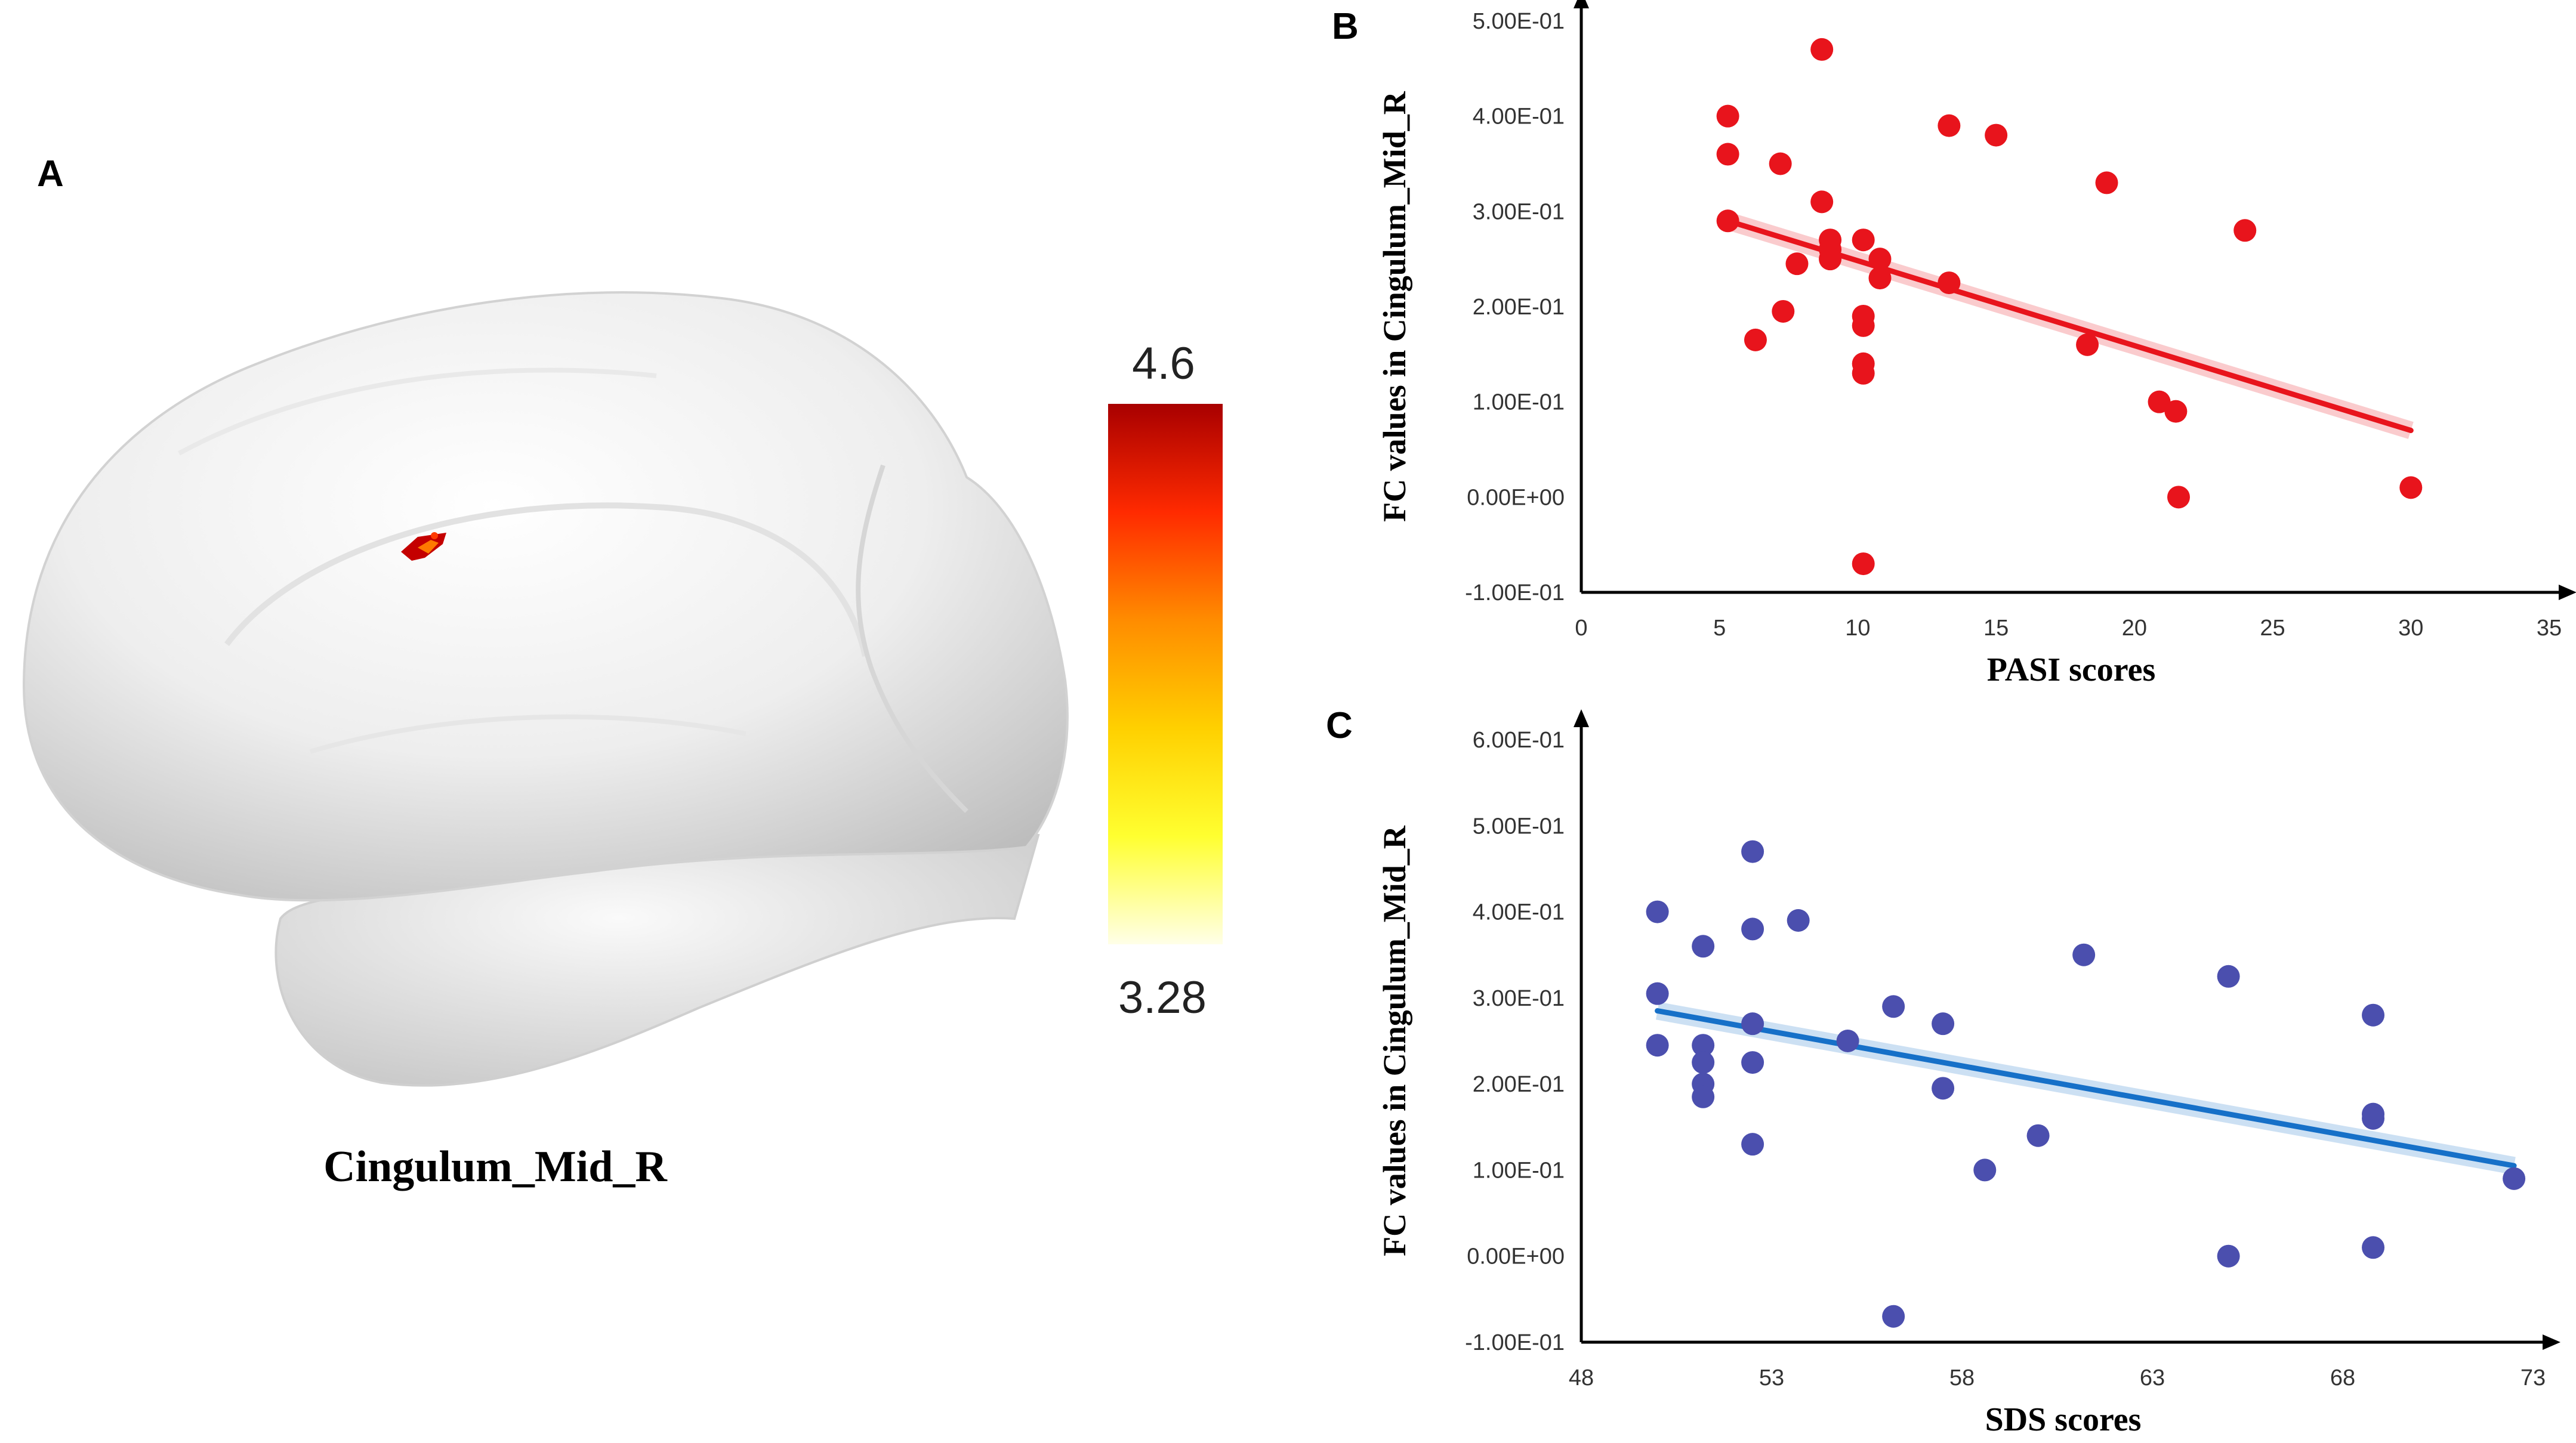 The height and width of the screenshot is (1443, 2576). What do you see at coordinates (2533, 1378) in the screenshot?
I see `x-tick-label: 73` at bounding box center [2533, 1378].